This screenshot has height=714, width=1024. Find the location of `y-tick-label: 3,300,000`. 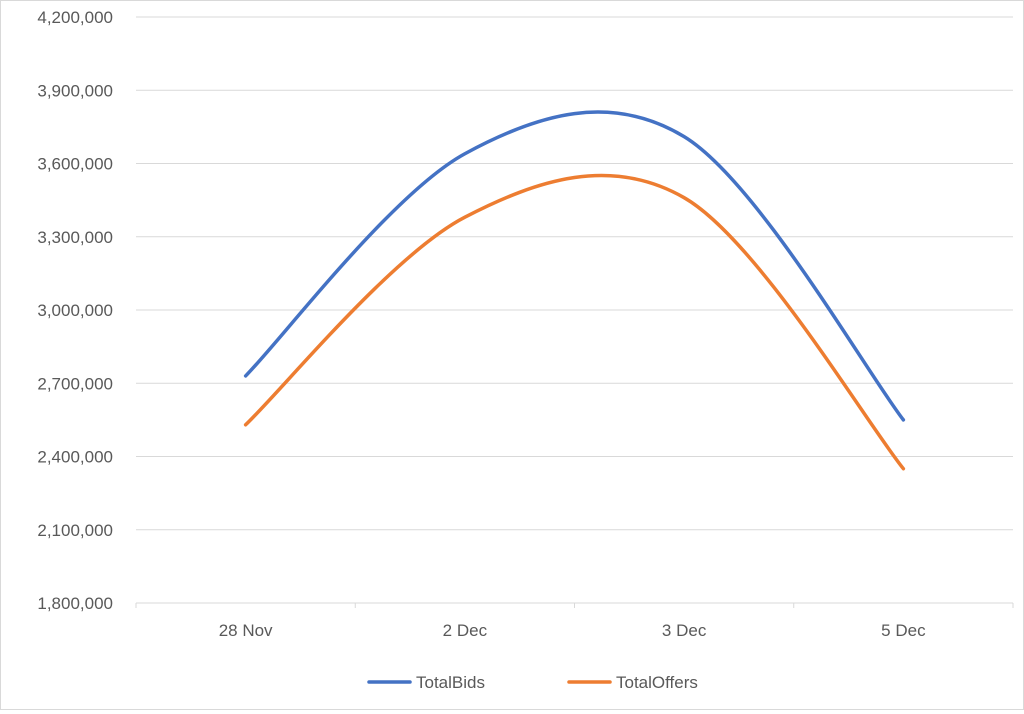

y-tick-label: 3,300,000 is located at coordinates (75, 237).